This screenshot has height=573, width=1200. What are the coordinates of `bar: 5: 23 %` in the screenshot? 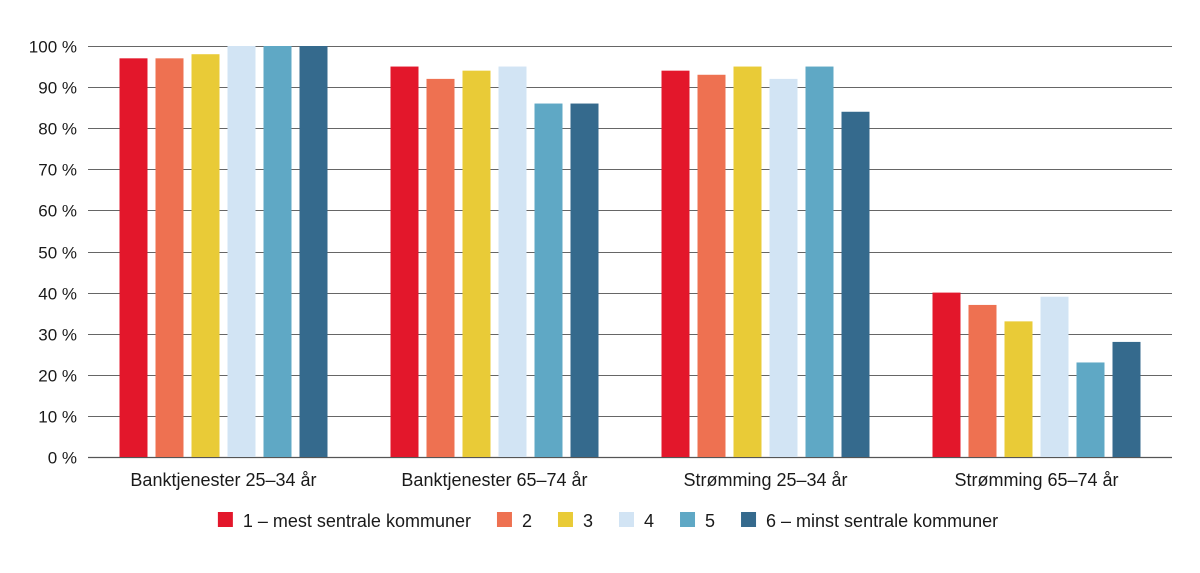 It's located at (1090, 409).